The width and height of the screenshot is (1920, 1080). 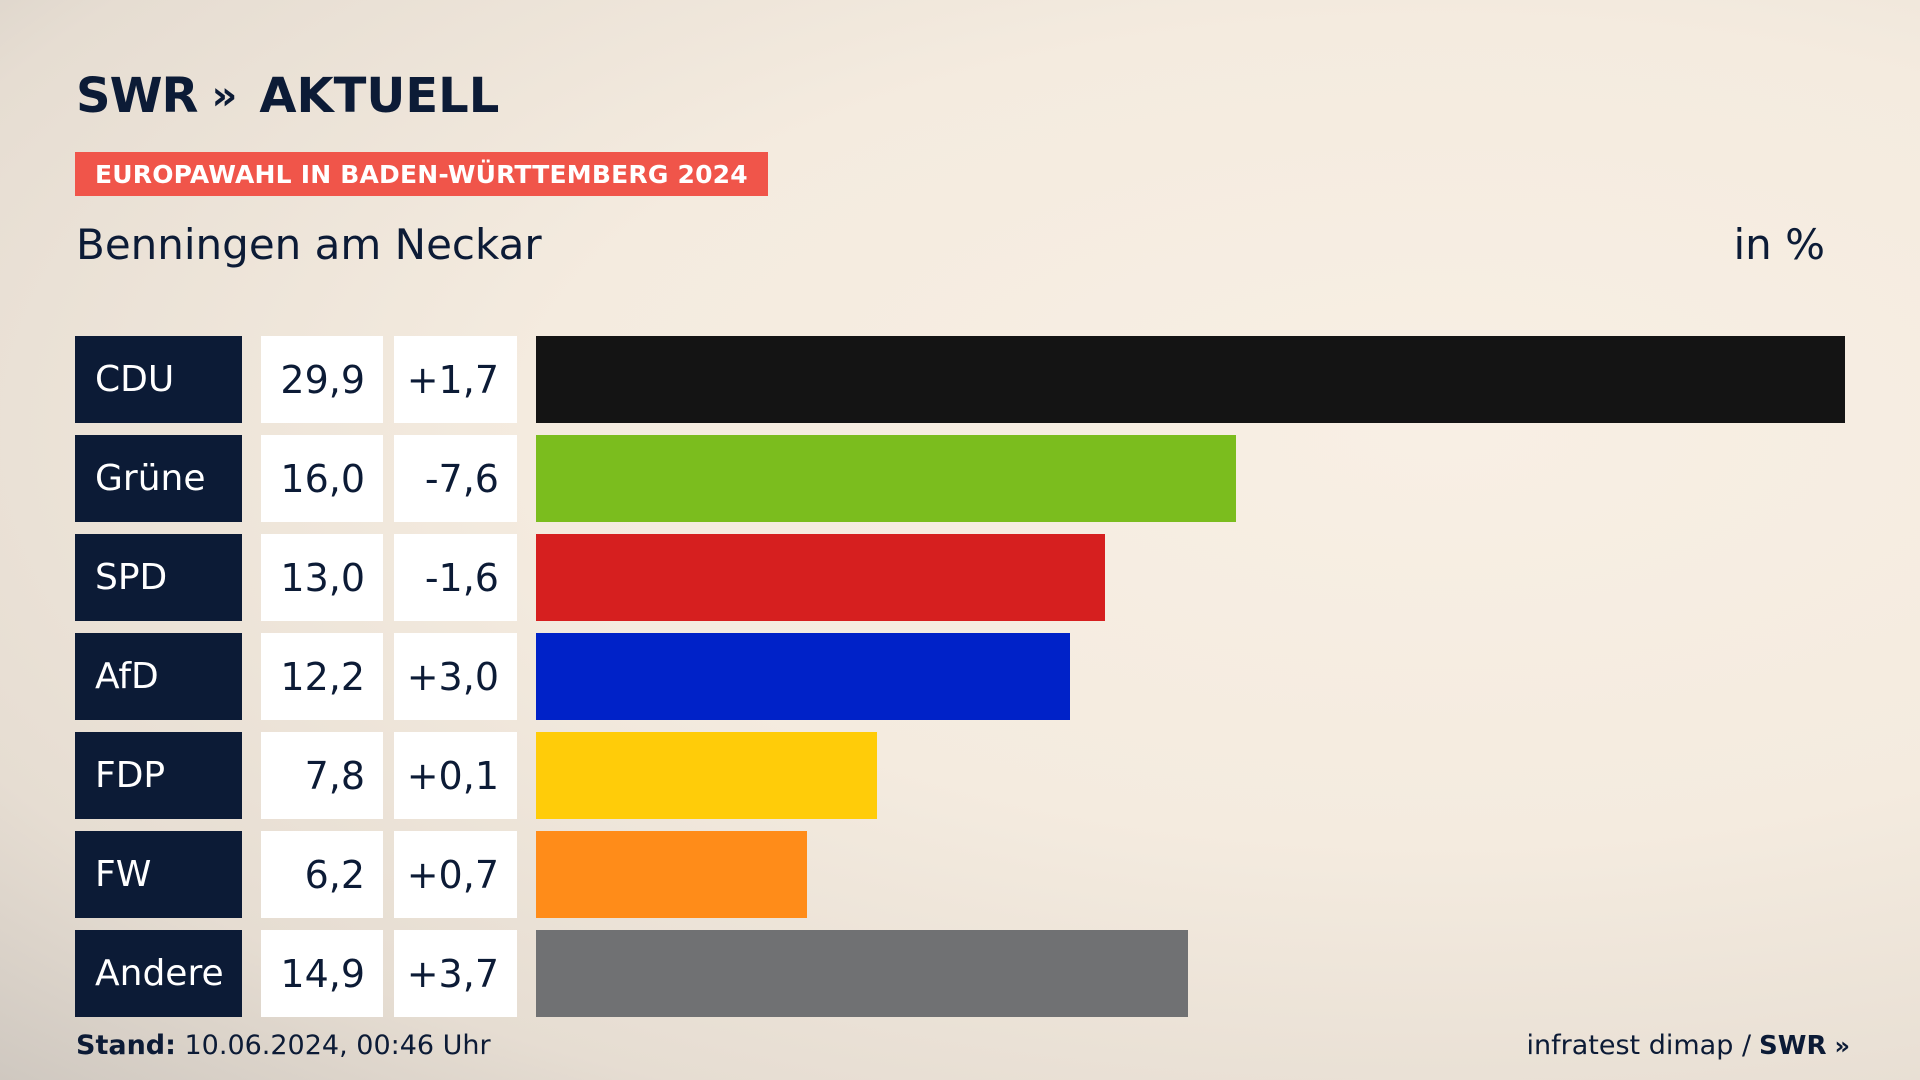 What do you see at coordinates (1779, 244) in the screenshot?
I see `unit-label: in %` at bounding box center [1779, 244].